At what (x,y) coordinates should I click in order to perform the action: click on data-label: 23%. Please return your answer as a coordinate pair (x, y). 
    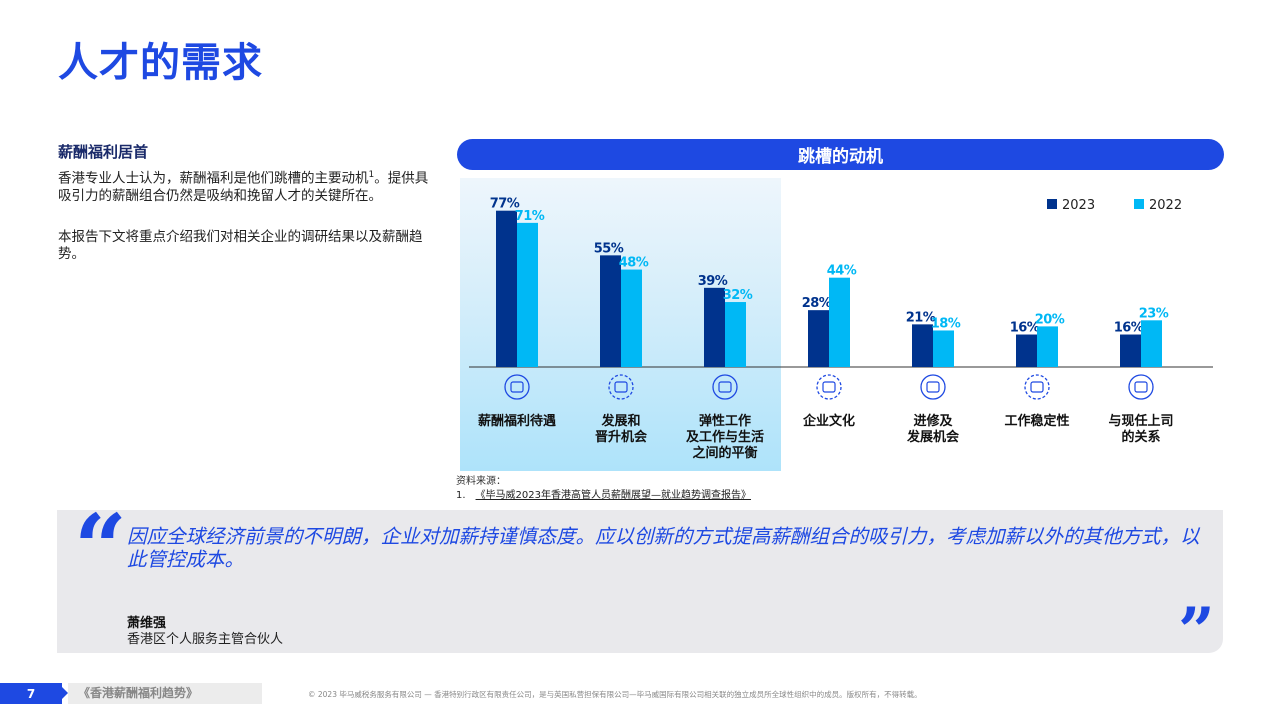
    Looking at the image, I should click on (1154, 313).